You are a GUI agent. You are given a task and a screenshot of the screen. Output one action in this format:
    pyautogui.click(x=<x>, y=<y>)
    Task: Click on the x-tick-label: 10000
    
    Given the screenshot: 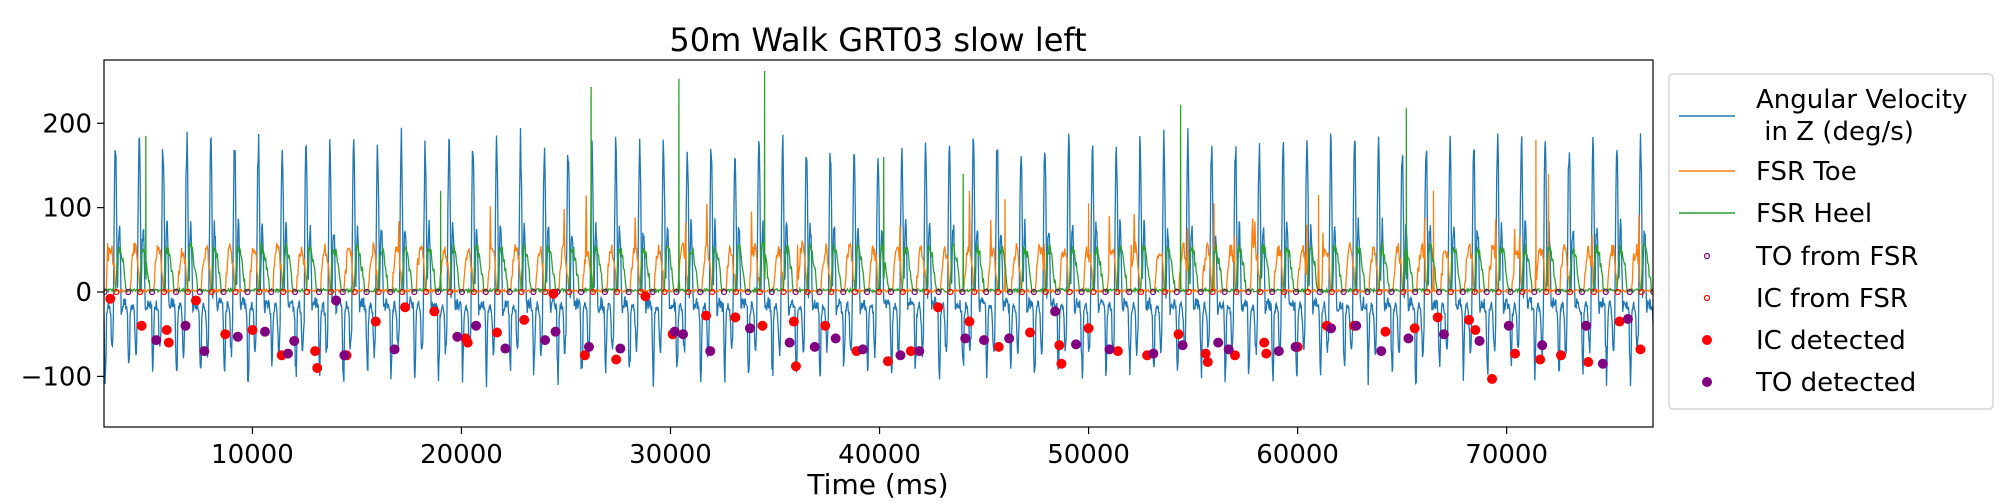 What is the action you would take?
    pyautogui.click(x=252, y=455)
    